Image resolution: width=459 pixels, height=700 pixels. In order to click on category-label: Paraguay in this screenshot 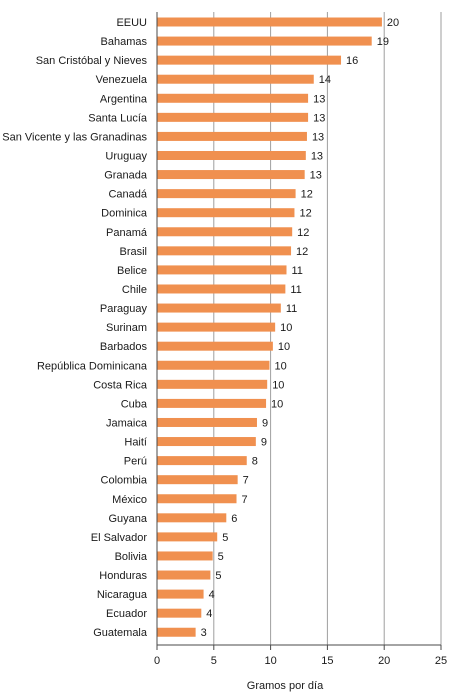, I will do `click(124, 309)`.